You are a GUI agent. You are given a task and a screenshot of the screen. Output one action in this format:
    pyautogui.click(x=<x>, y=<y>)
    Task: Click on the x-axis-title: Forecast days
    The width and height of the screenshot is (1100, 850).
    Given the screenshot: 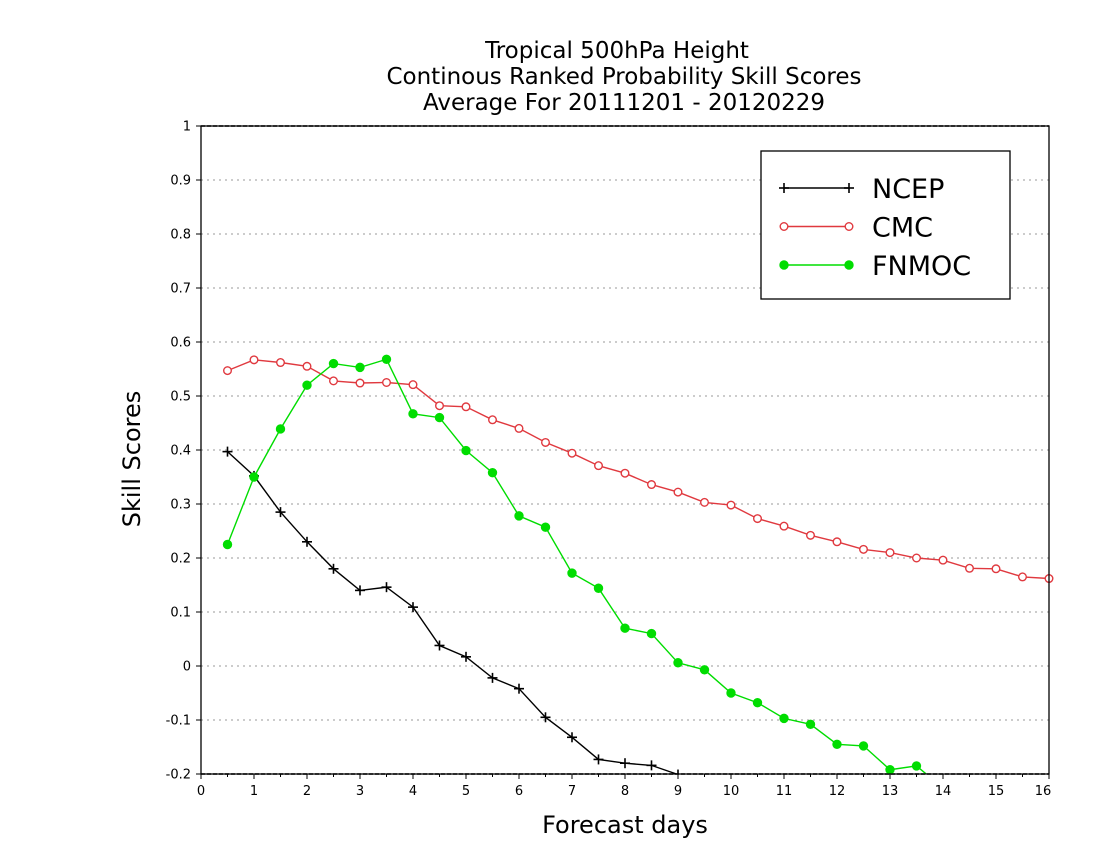 What is the action you would take?
    pyautogui.click(x=625, y=825)
    